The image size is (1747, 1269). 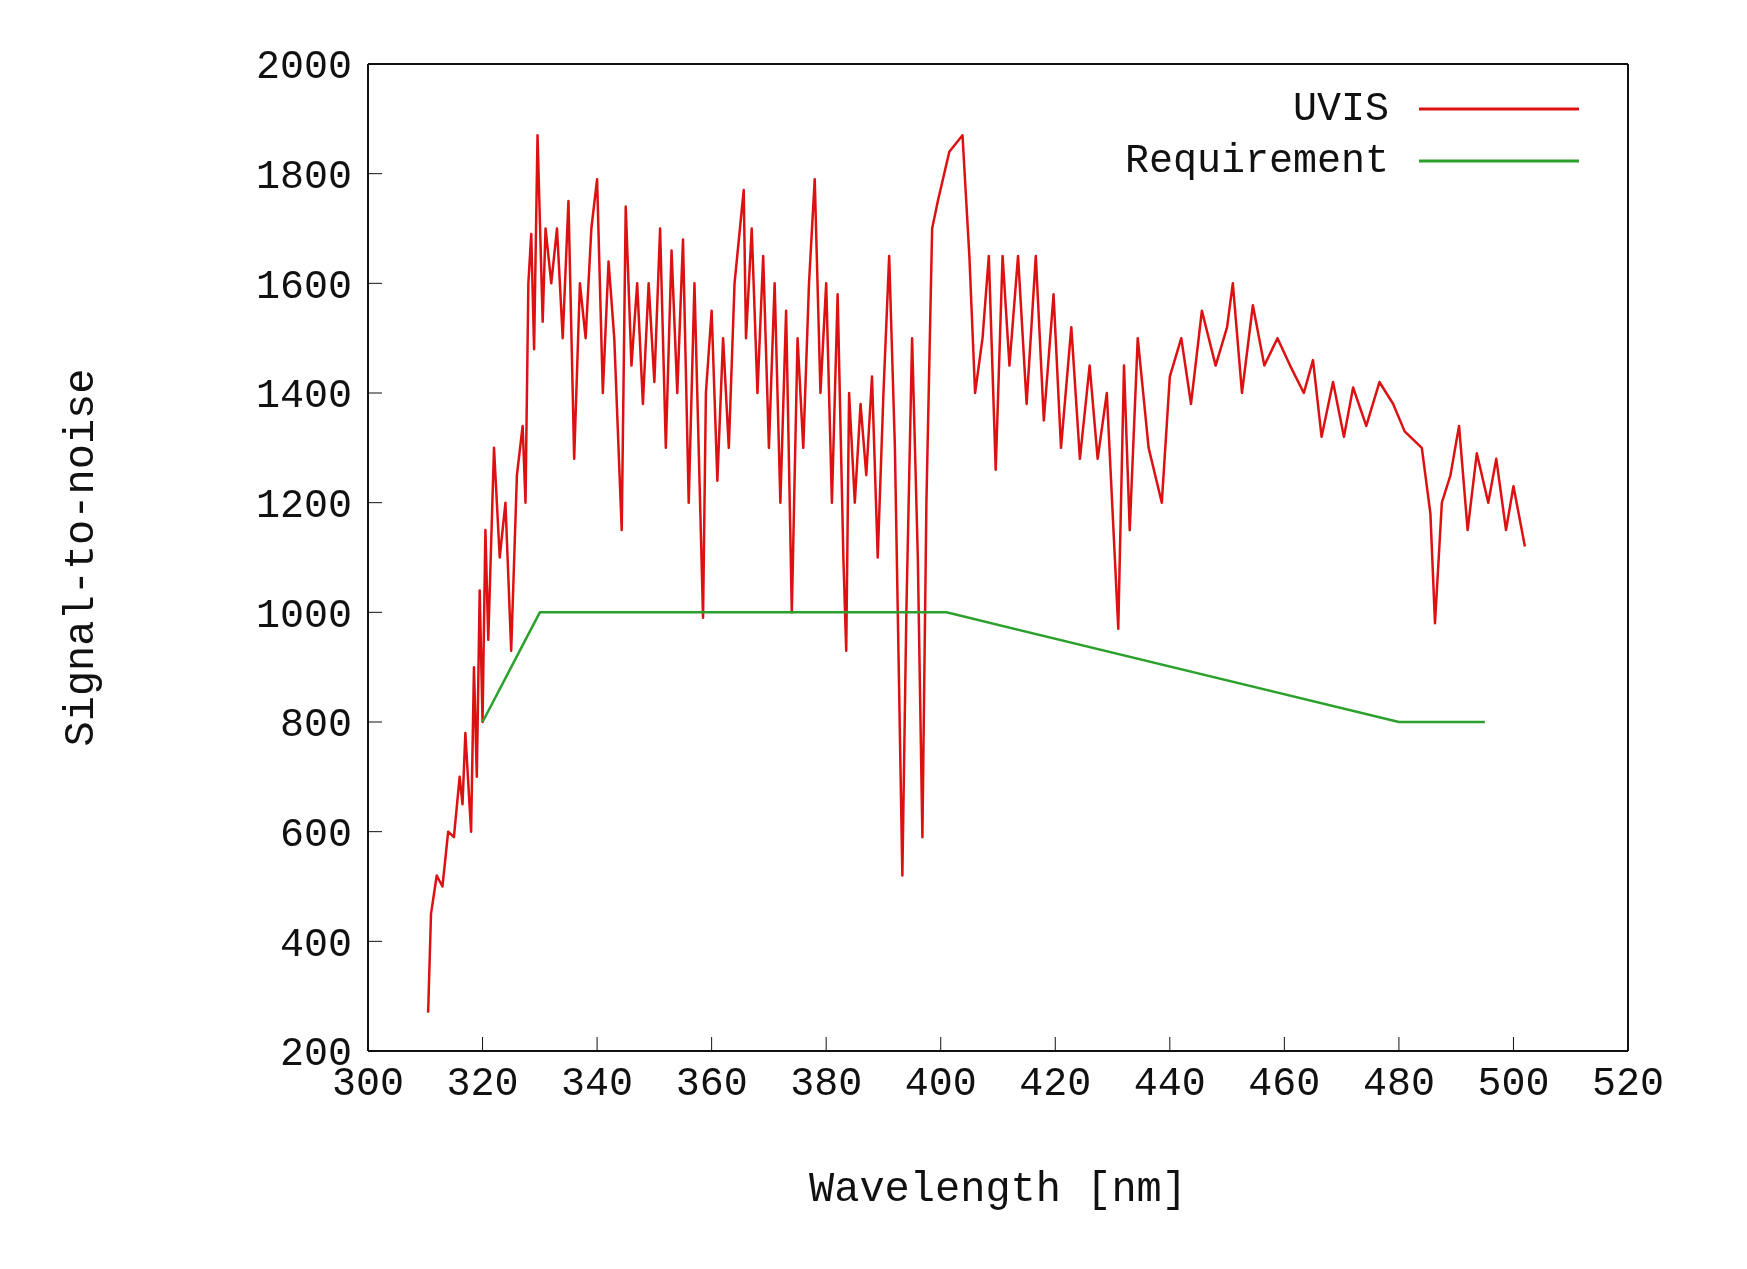 What do you see at coordinates (303, 177) in the screenshot?
I see `y-tick-label: 1800` at bounding box center [303, 177].